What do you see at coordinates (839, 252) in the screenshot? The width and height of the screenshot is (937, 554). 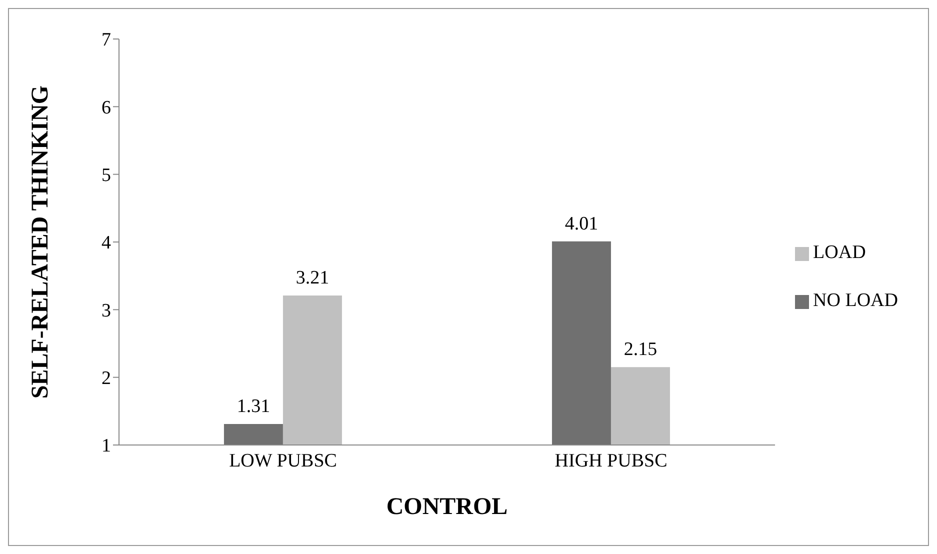 I see `legend-label: LOAD` at bounding box center [839, 252].